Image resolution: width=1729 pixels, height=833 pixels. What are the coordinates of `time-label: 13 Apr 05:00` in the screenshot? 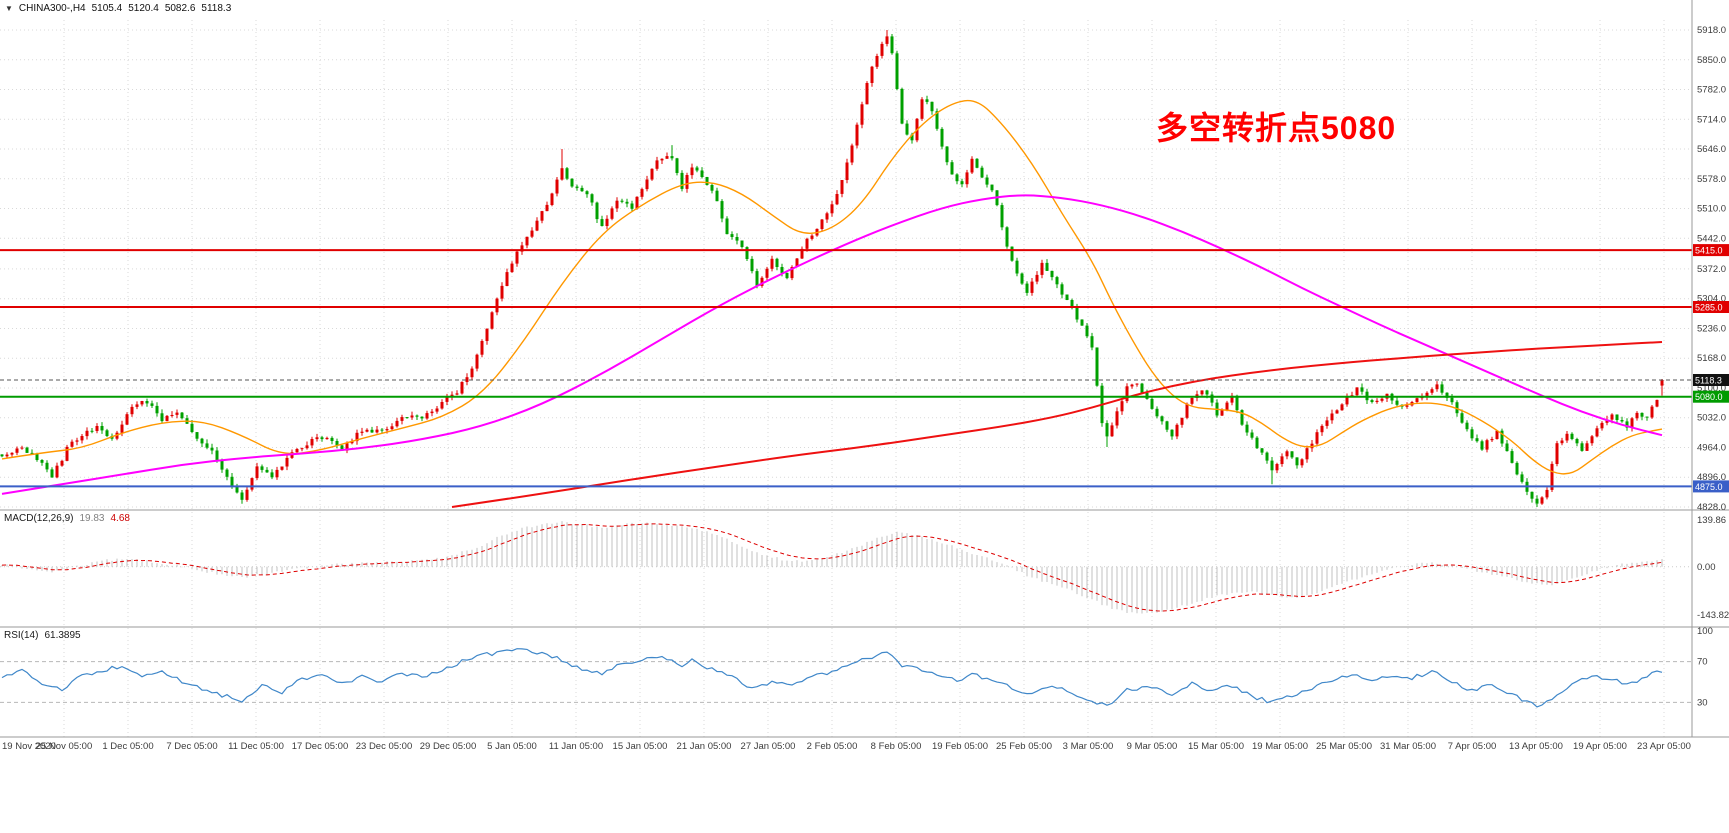 It's located at (1536, 746).